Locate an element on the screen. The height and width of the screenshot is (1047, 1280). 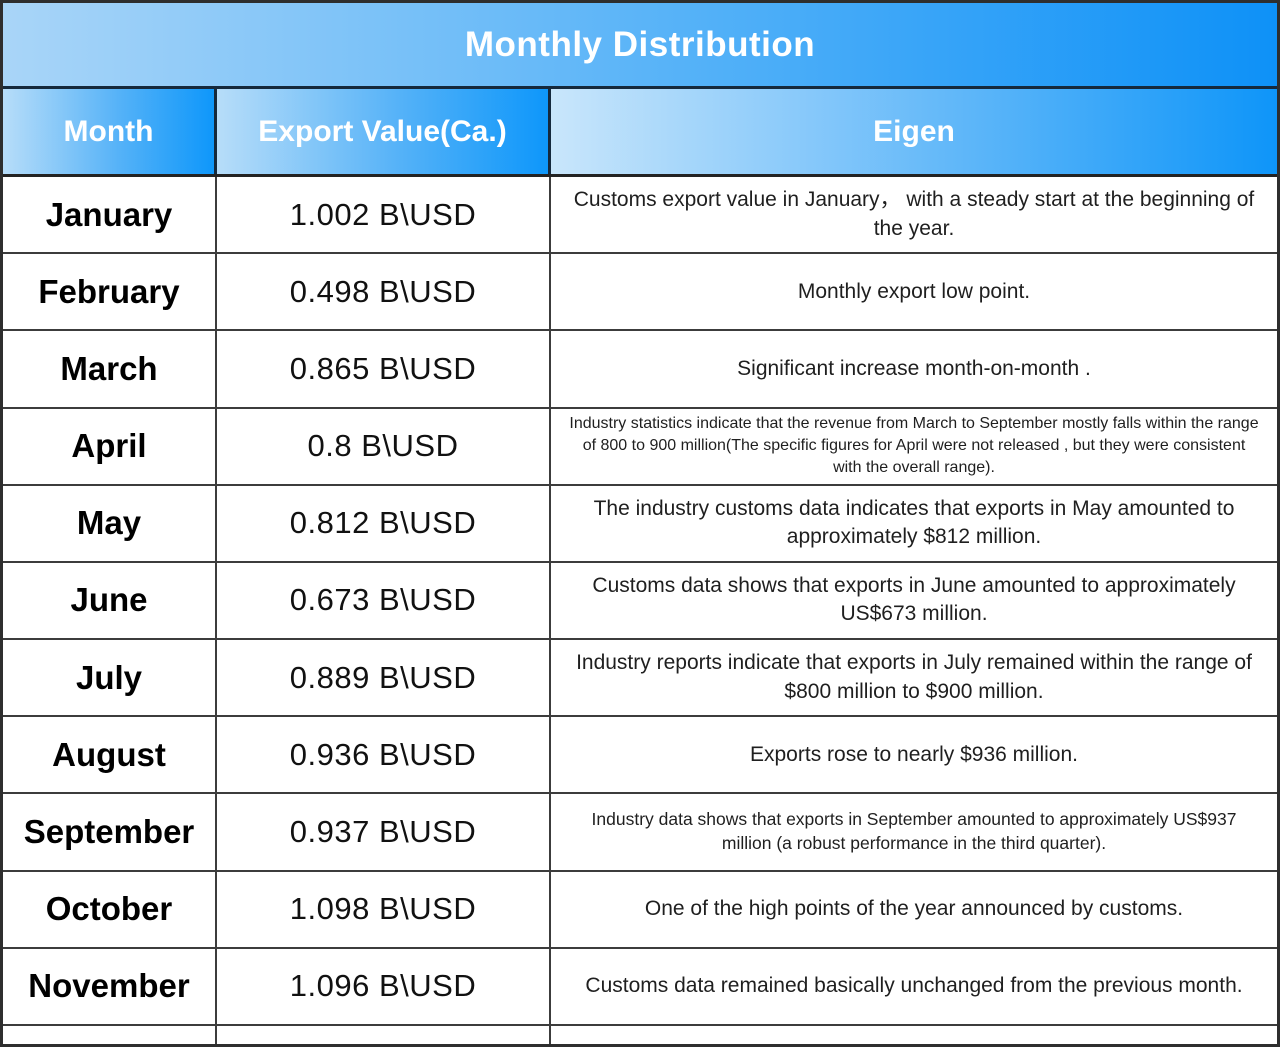
month-cell: July is located at coordinates (110, 679).